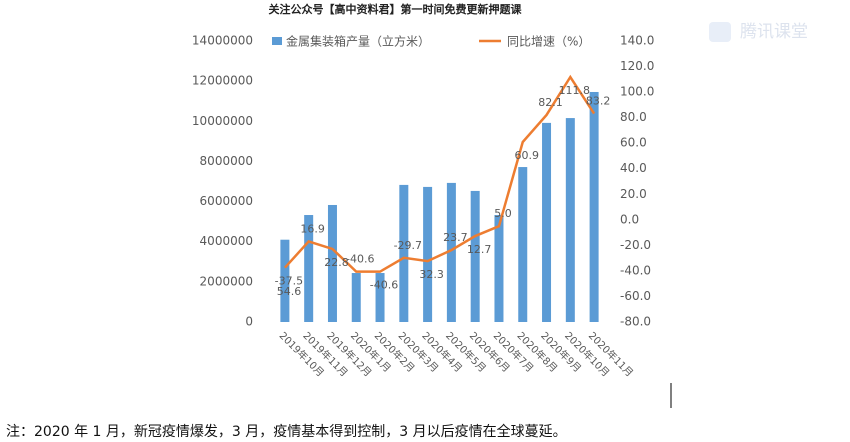  Describe the element at coordinates (575, 90) in the screenshot. I see `data-label: 111.8` at that location.